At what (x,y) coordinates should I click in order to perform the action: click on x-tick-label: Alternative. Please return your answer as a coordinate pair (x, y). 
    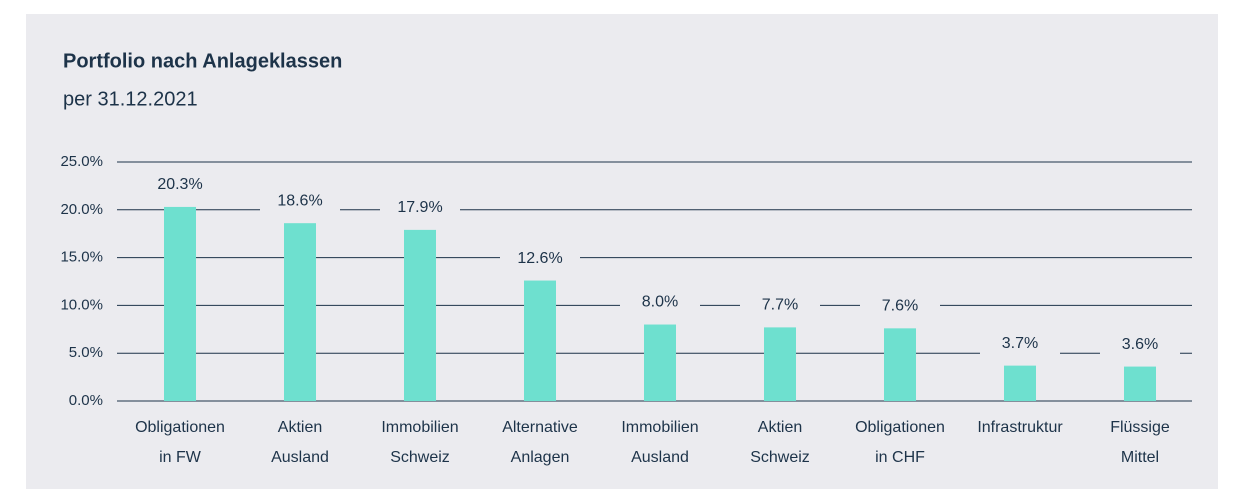
    Looking at the image, I should click on (540, 427).